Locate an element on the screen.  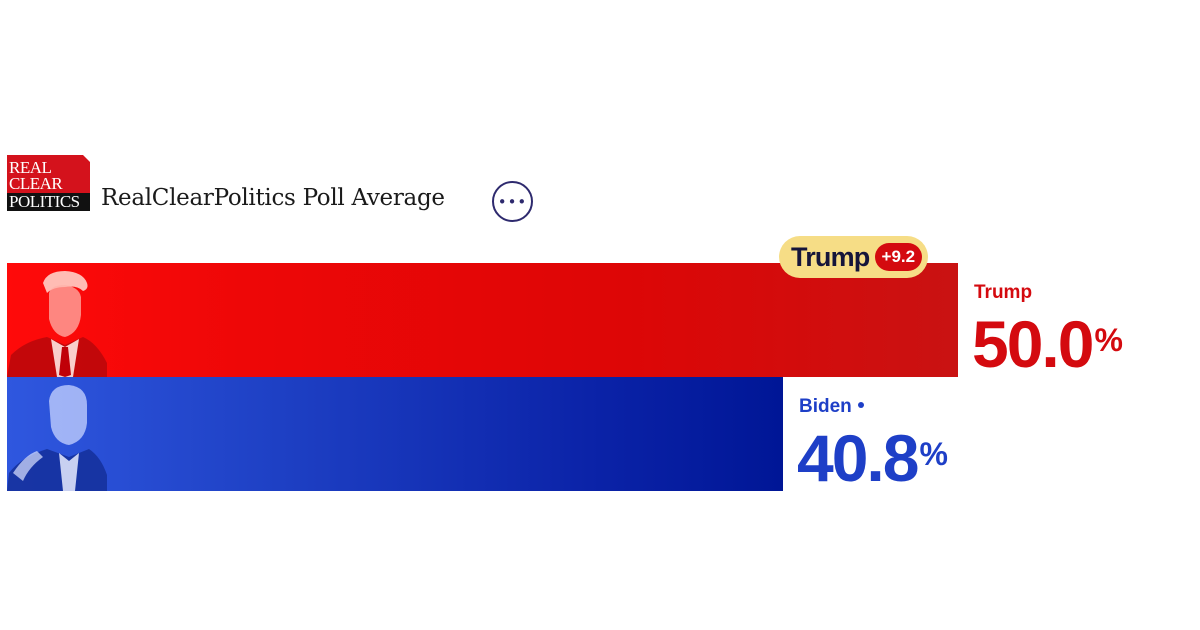
biden-value: 40.8% is located at coordinates (872, 458).